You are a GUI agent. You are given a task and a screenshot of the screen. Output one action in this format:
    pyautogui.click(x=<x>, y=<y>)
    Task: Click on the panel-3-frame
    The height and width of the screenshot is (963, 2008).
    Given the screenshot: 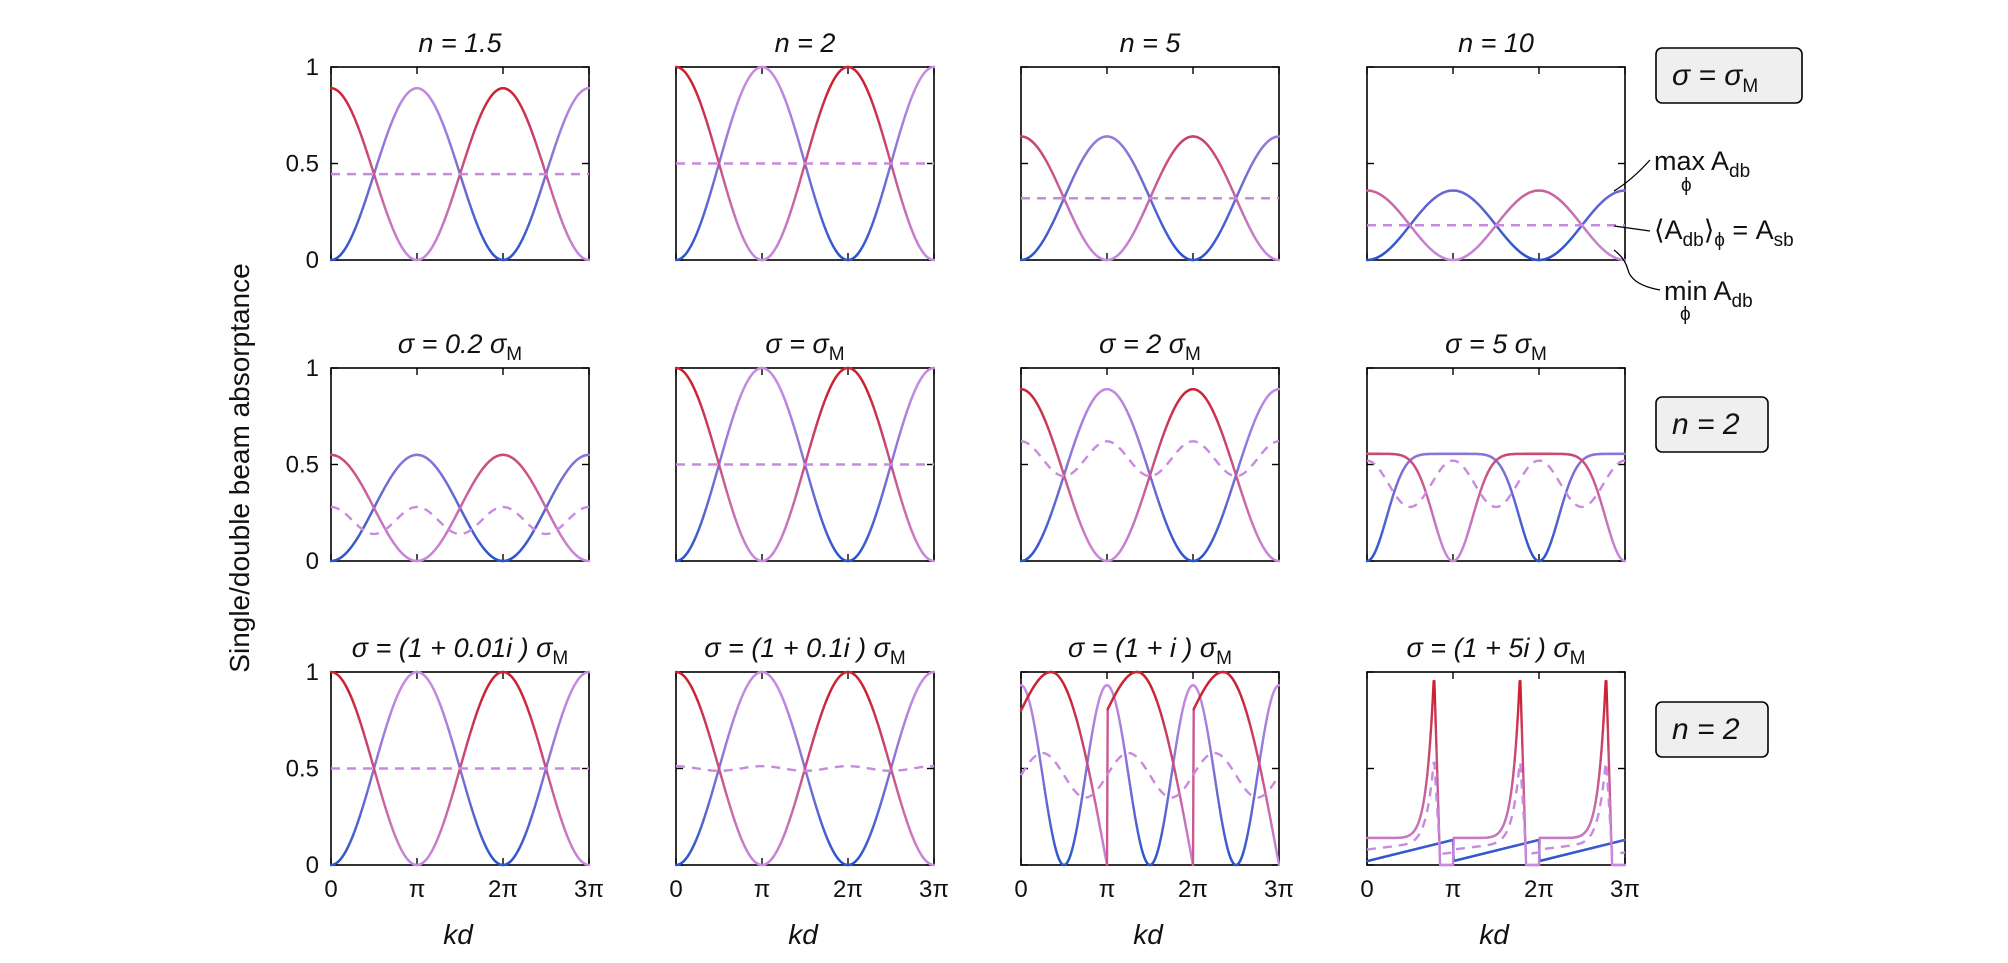 What is the action you would take?
    pyautogui.click(x=1150, y=163)
    